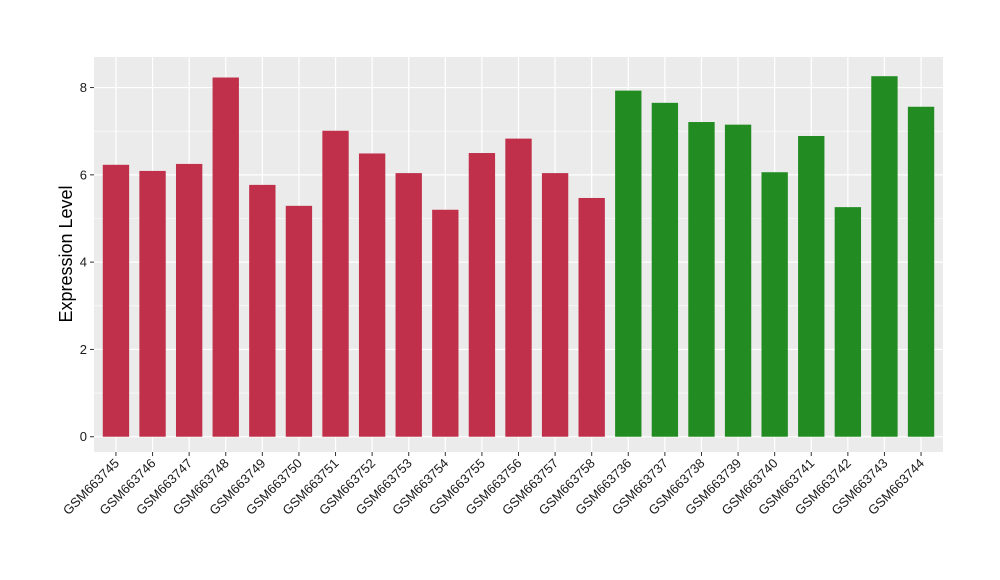  What do you see at coordinates (774, 304) in the screenshot?
I see `bar-gsm663740` at bounding box center [774, 304].